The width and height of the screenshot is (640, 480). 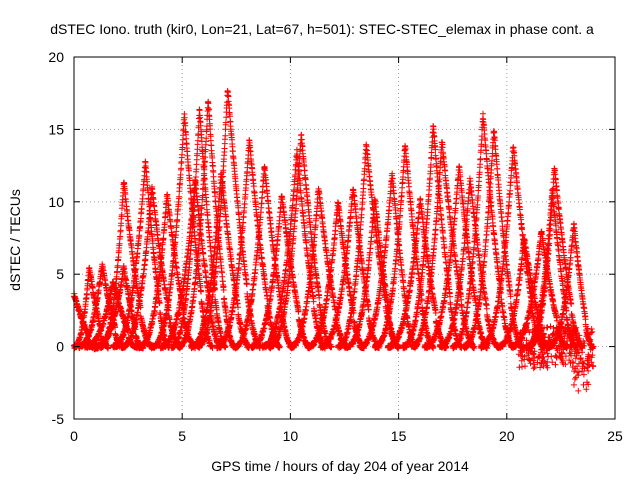 I want to click on x-tick-label: 10, so click(x=291, y=436).